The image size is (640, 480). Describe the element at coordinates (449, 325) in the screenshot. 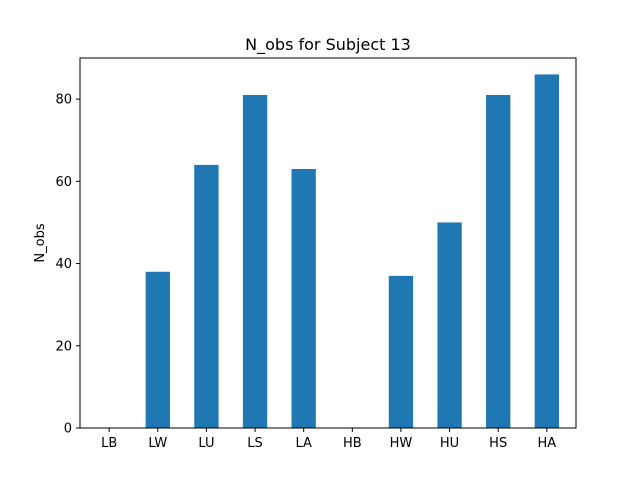

I see `bar-hu` at that location.